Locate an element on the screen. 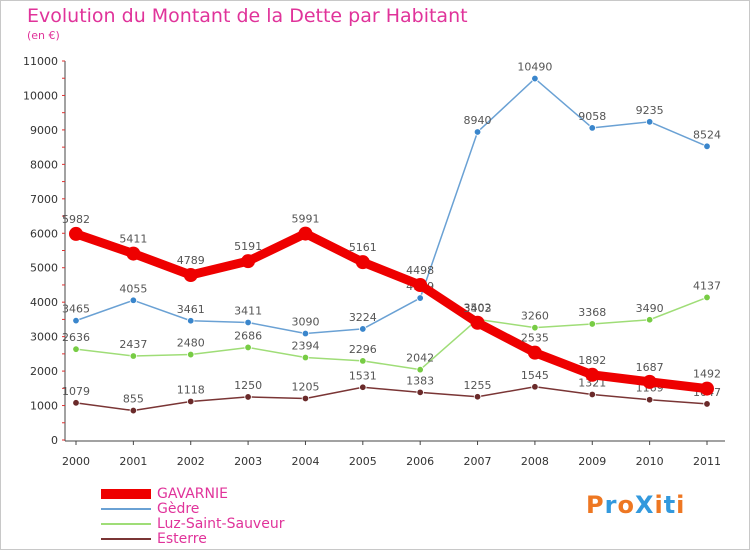 The height and width of the screenshot is (550, 750). x-tick-label: 2006 is located at coordinates (420, 461).